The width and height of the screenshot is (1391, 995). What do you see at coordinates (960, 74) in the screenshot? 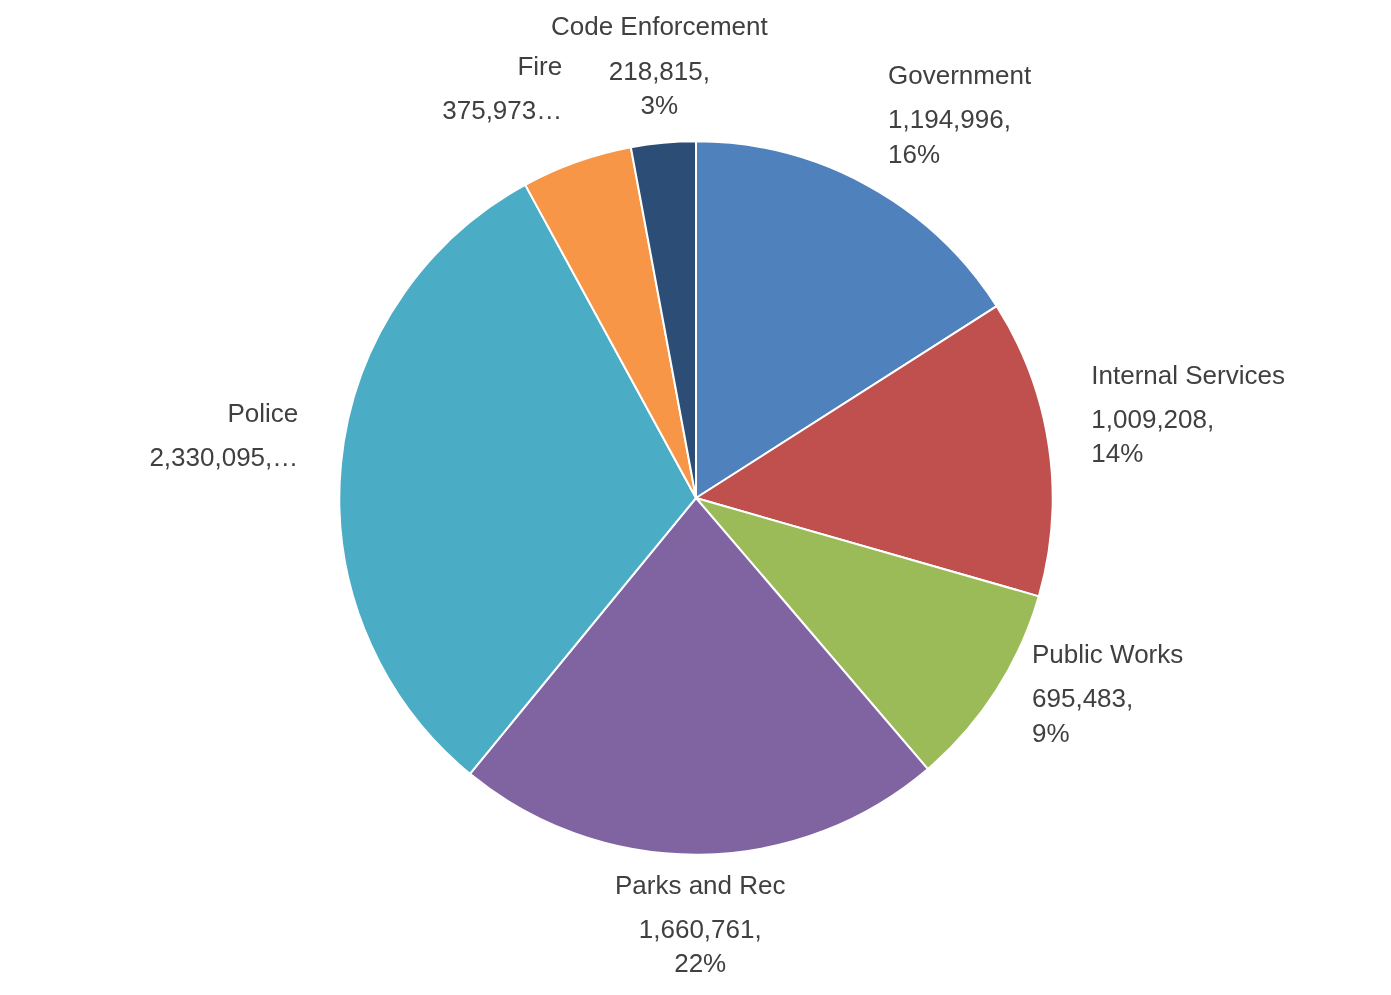
I see `slice-label: Government` at bounding box center [960, 74].